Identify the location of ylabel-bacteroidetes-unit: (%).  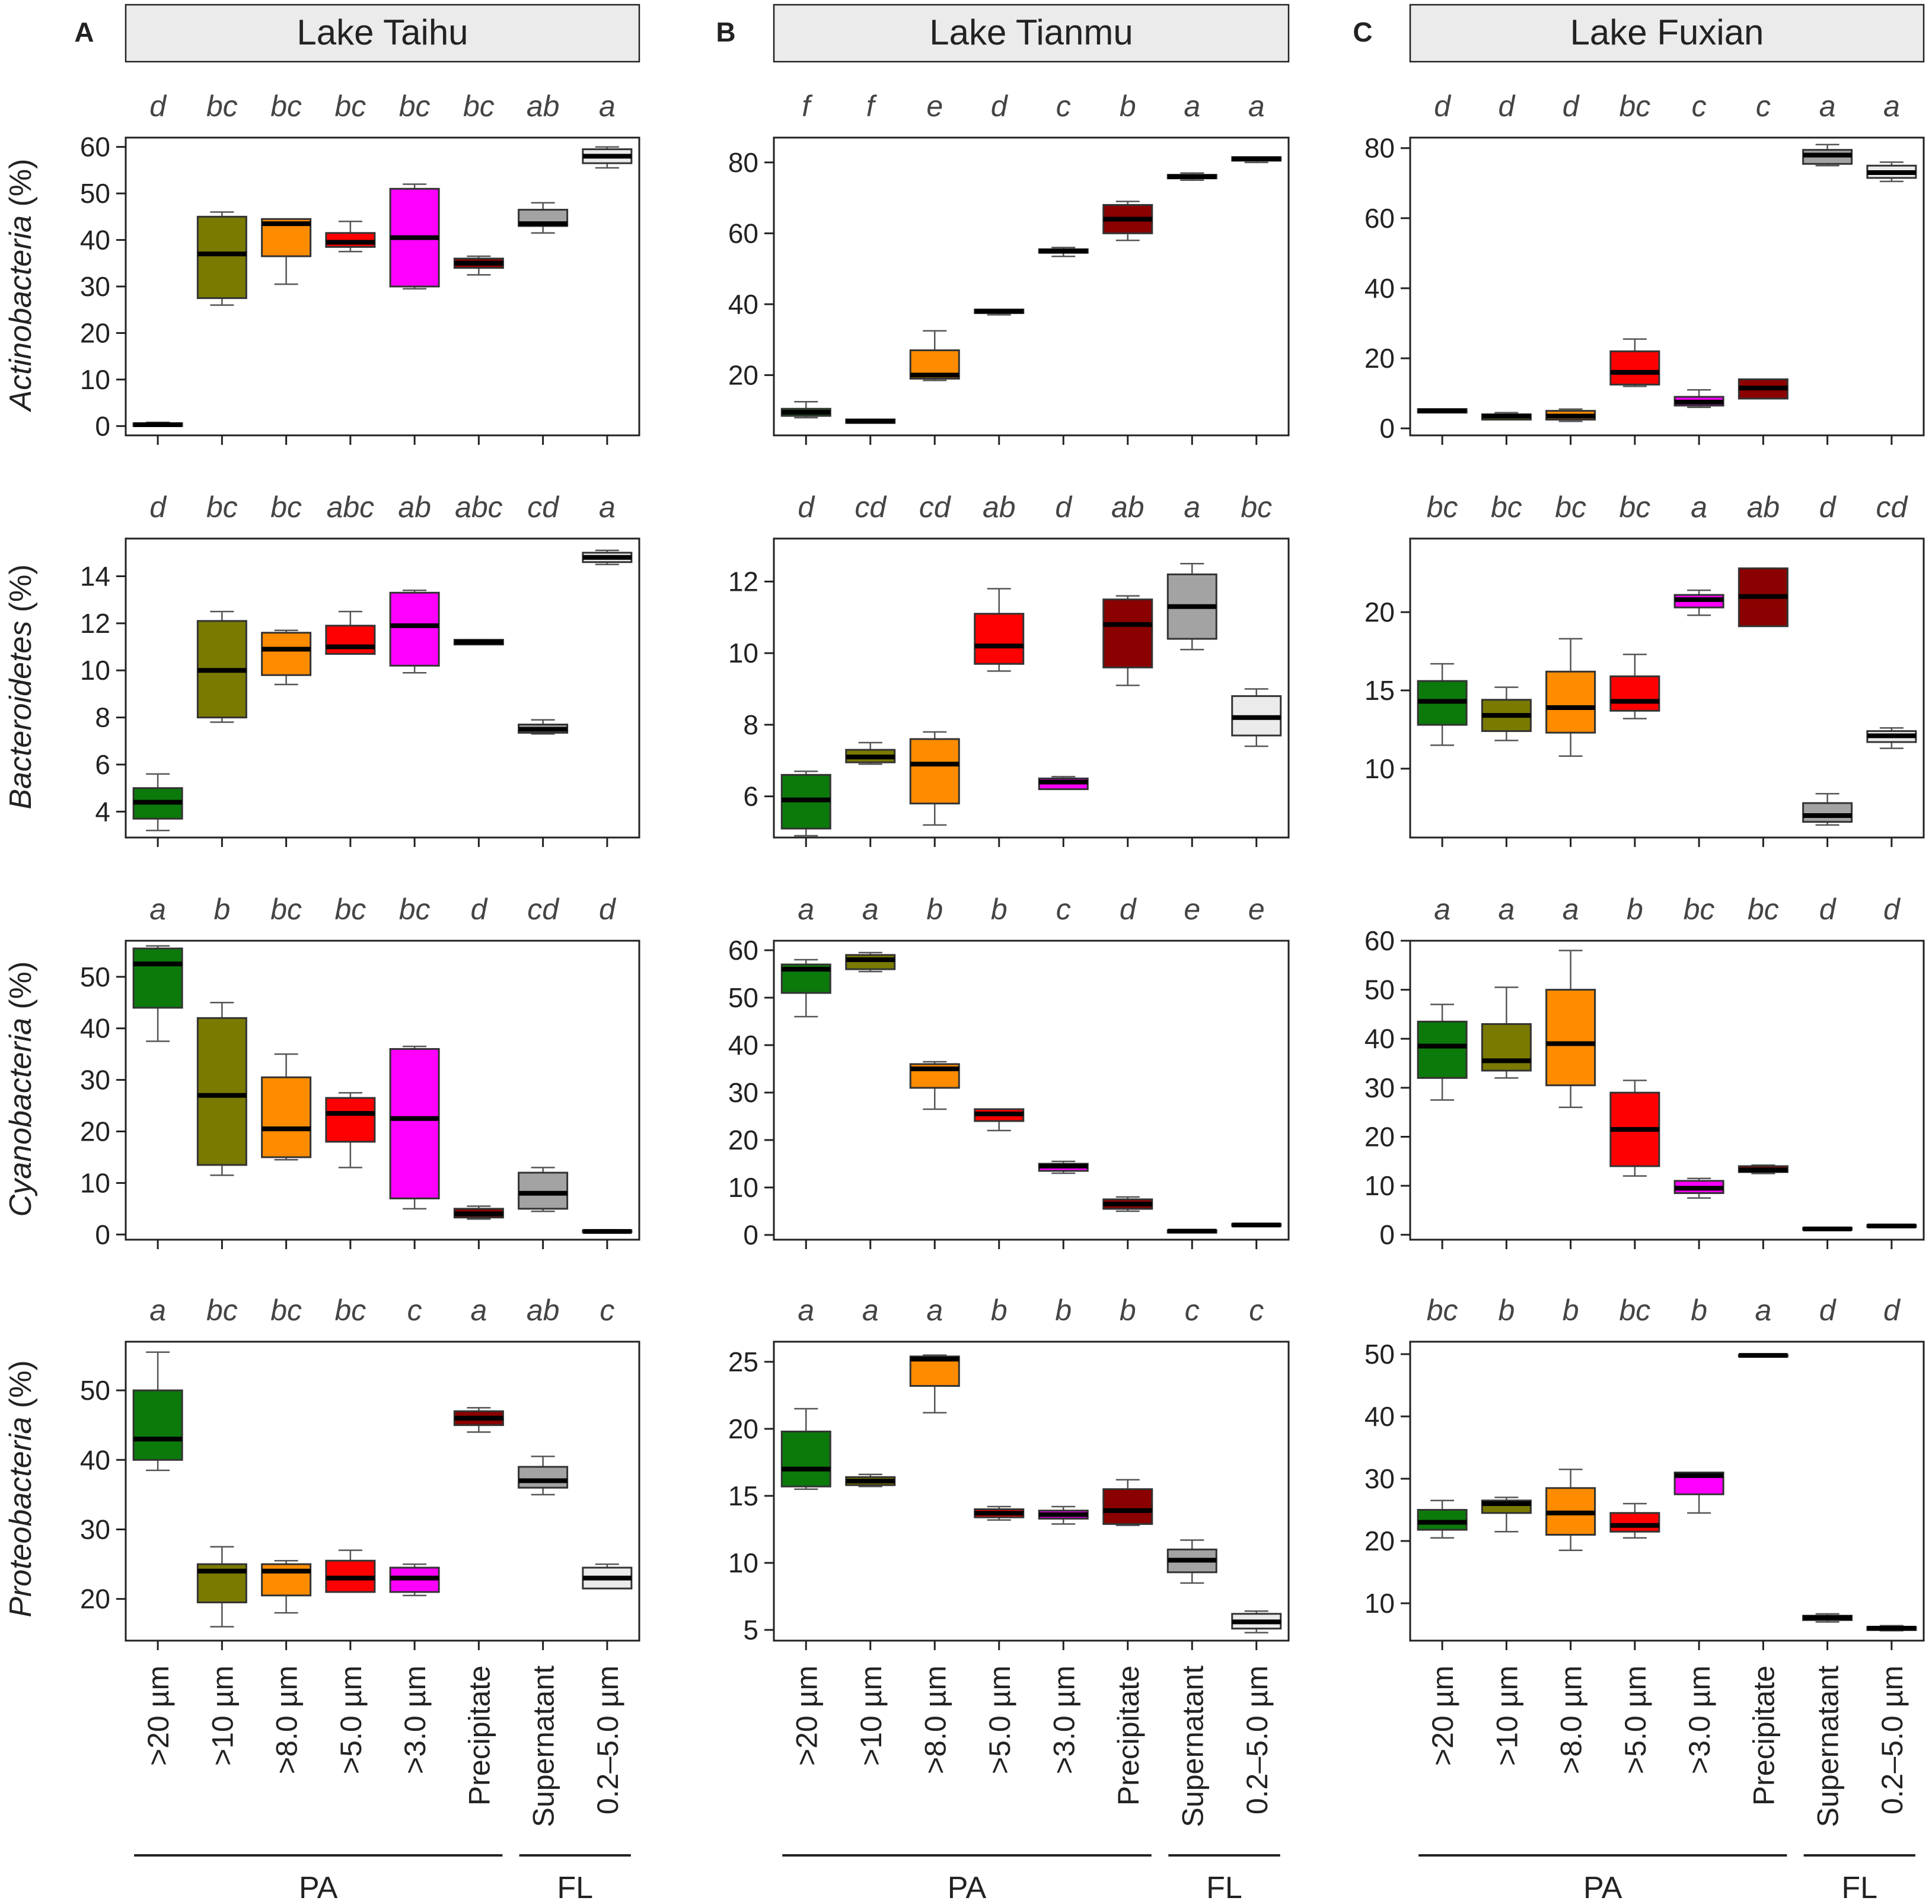
(21, 592).